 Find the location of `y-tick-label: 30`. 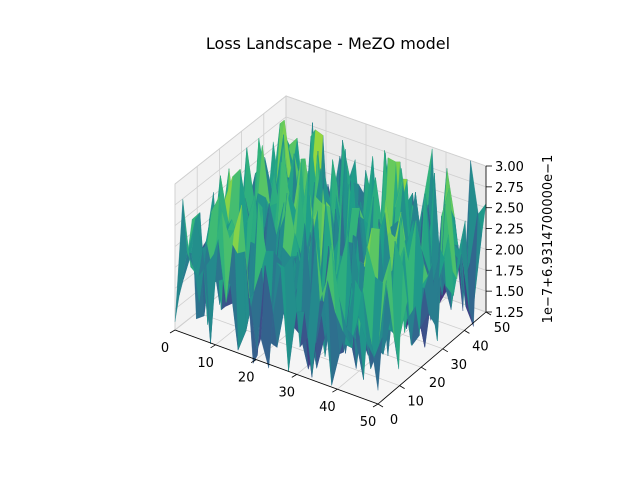

y-tick-label: 30 is located at coordinates (459, 365).